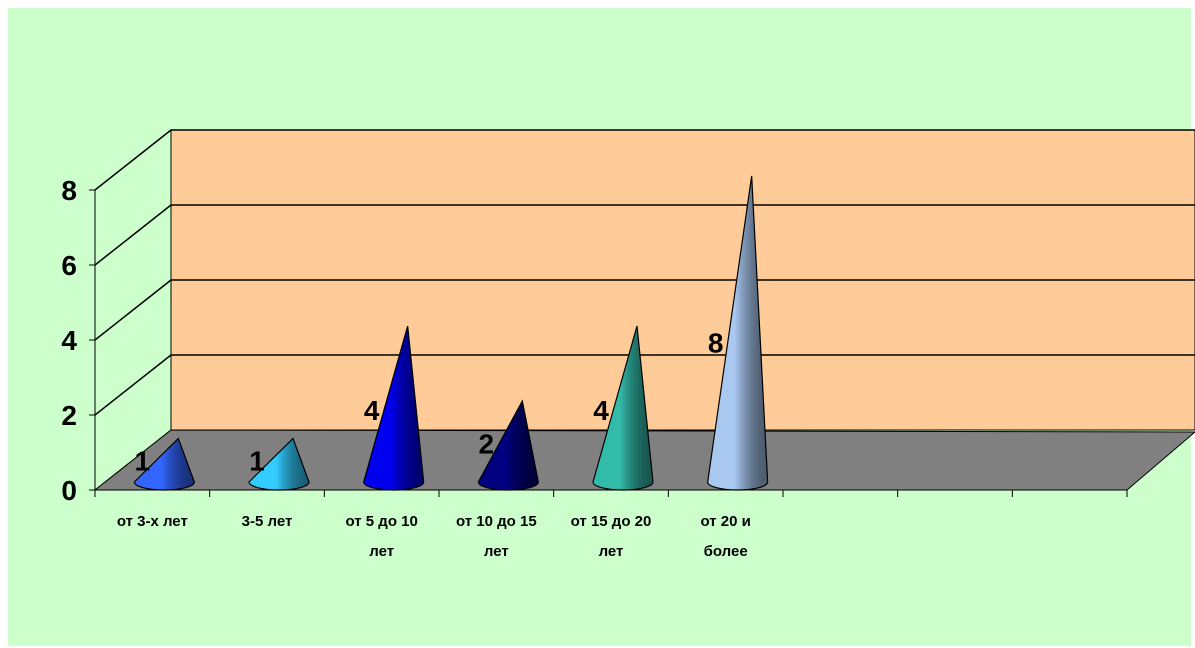 This screenshot has width=1195, height=648. Describe the element at coordinates (716, 342) in the screenshot. I see `data-label: 8` at that location.